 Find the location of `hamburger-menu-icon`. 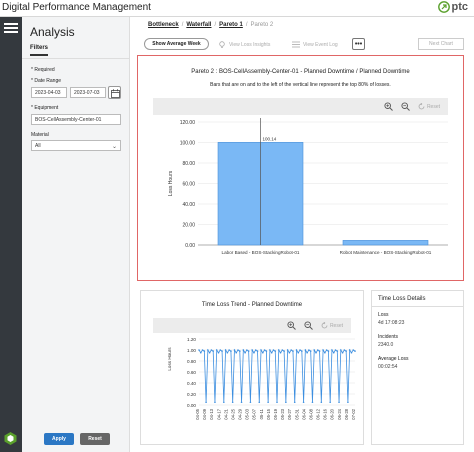

hamburger-menu-icon is located at coordinates (11, 28).